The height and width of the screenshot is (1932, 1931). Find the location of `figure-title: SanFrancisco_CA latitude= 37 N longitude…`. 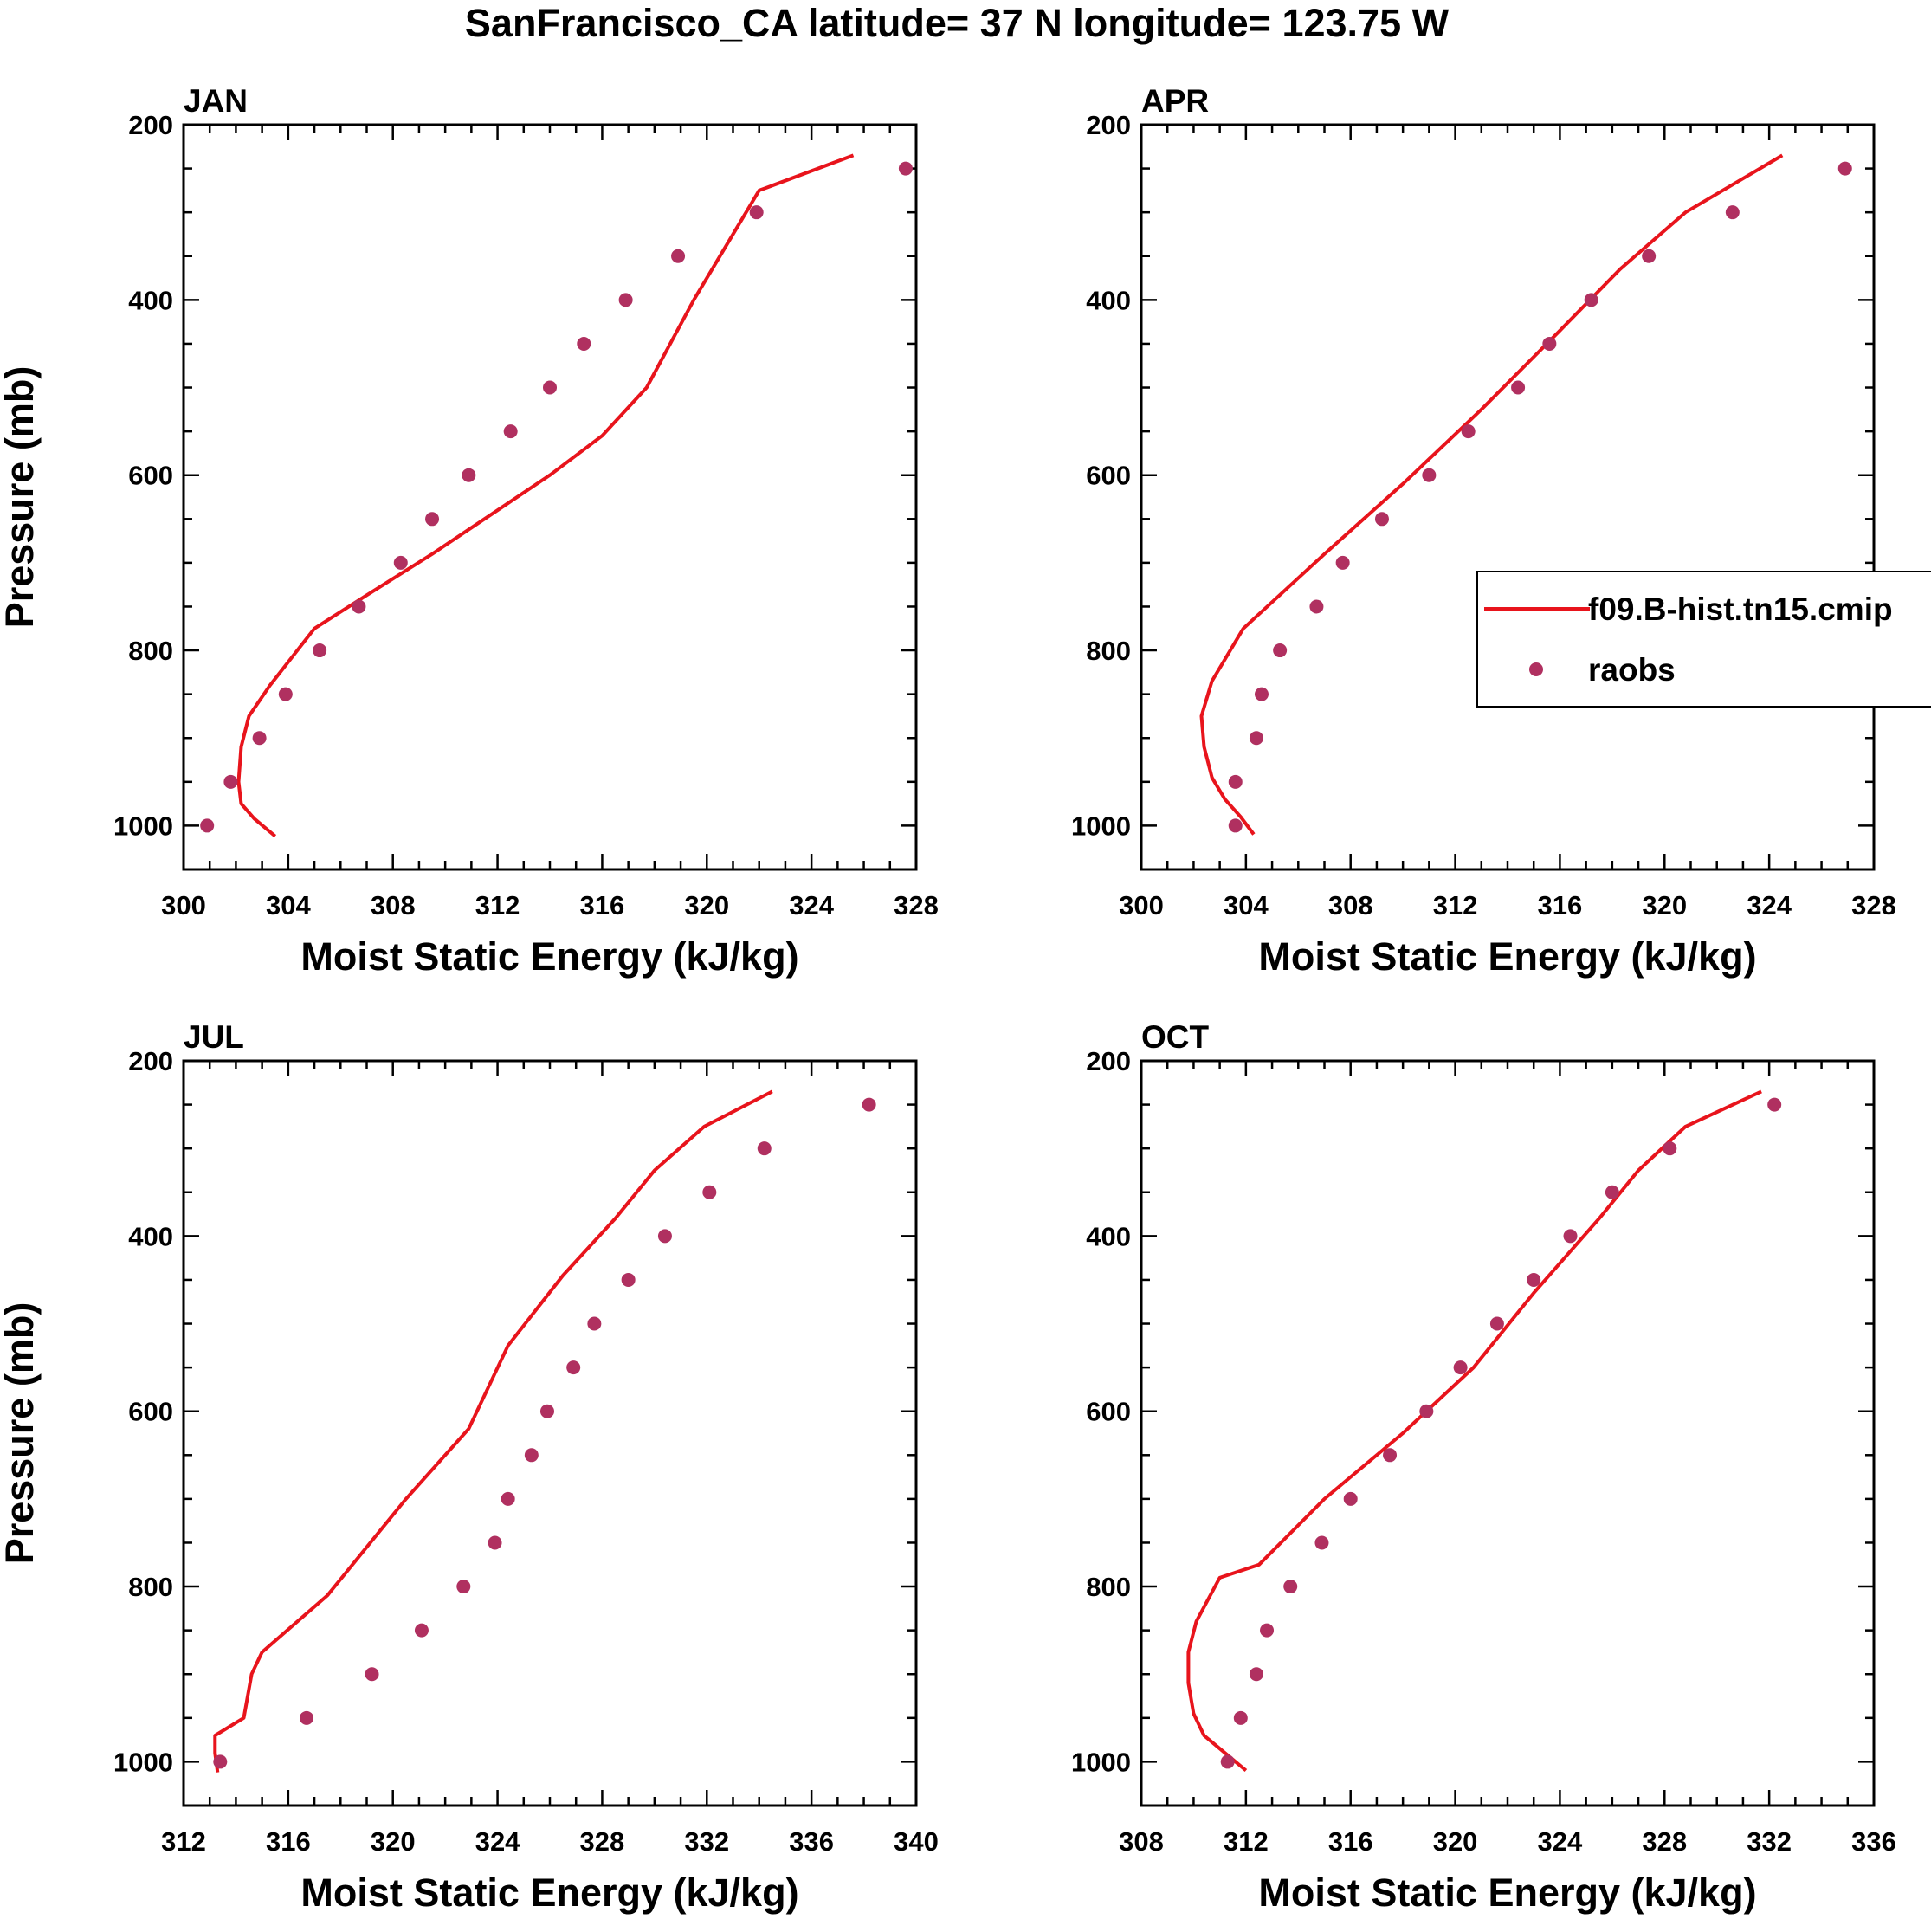

figure-title: SanFrancisco_CA latitude= 37 N longitude… is located at coordinates (957, 23).